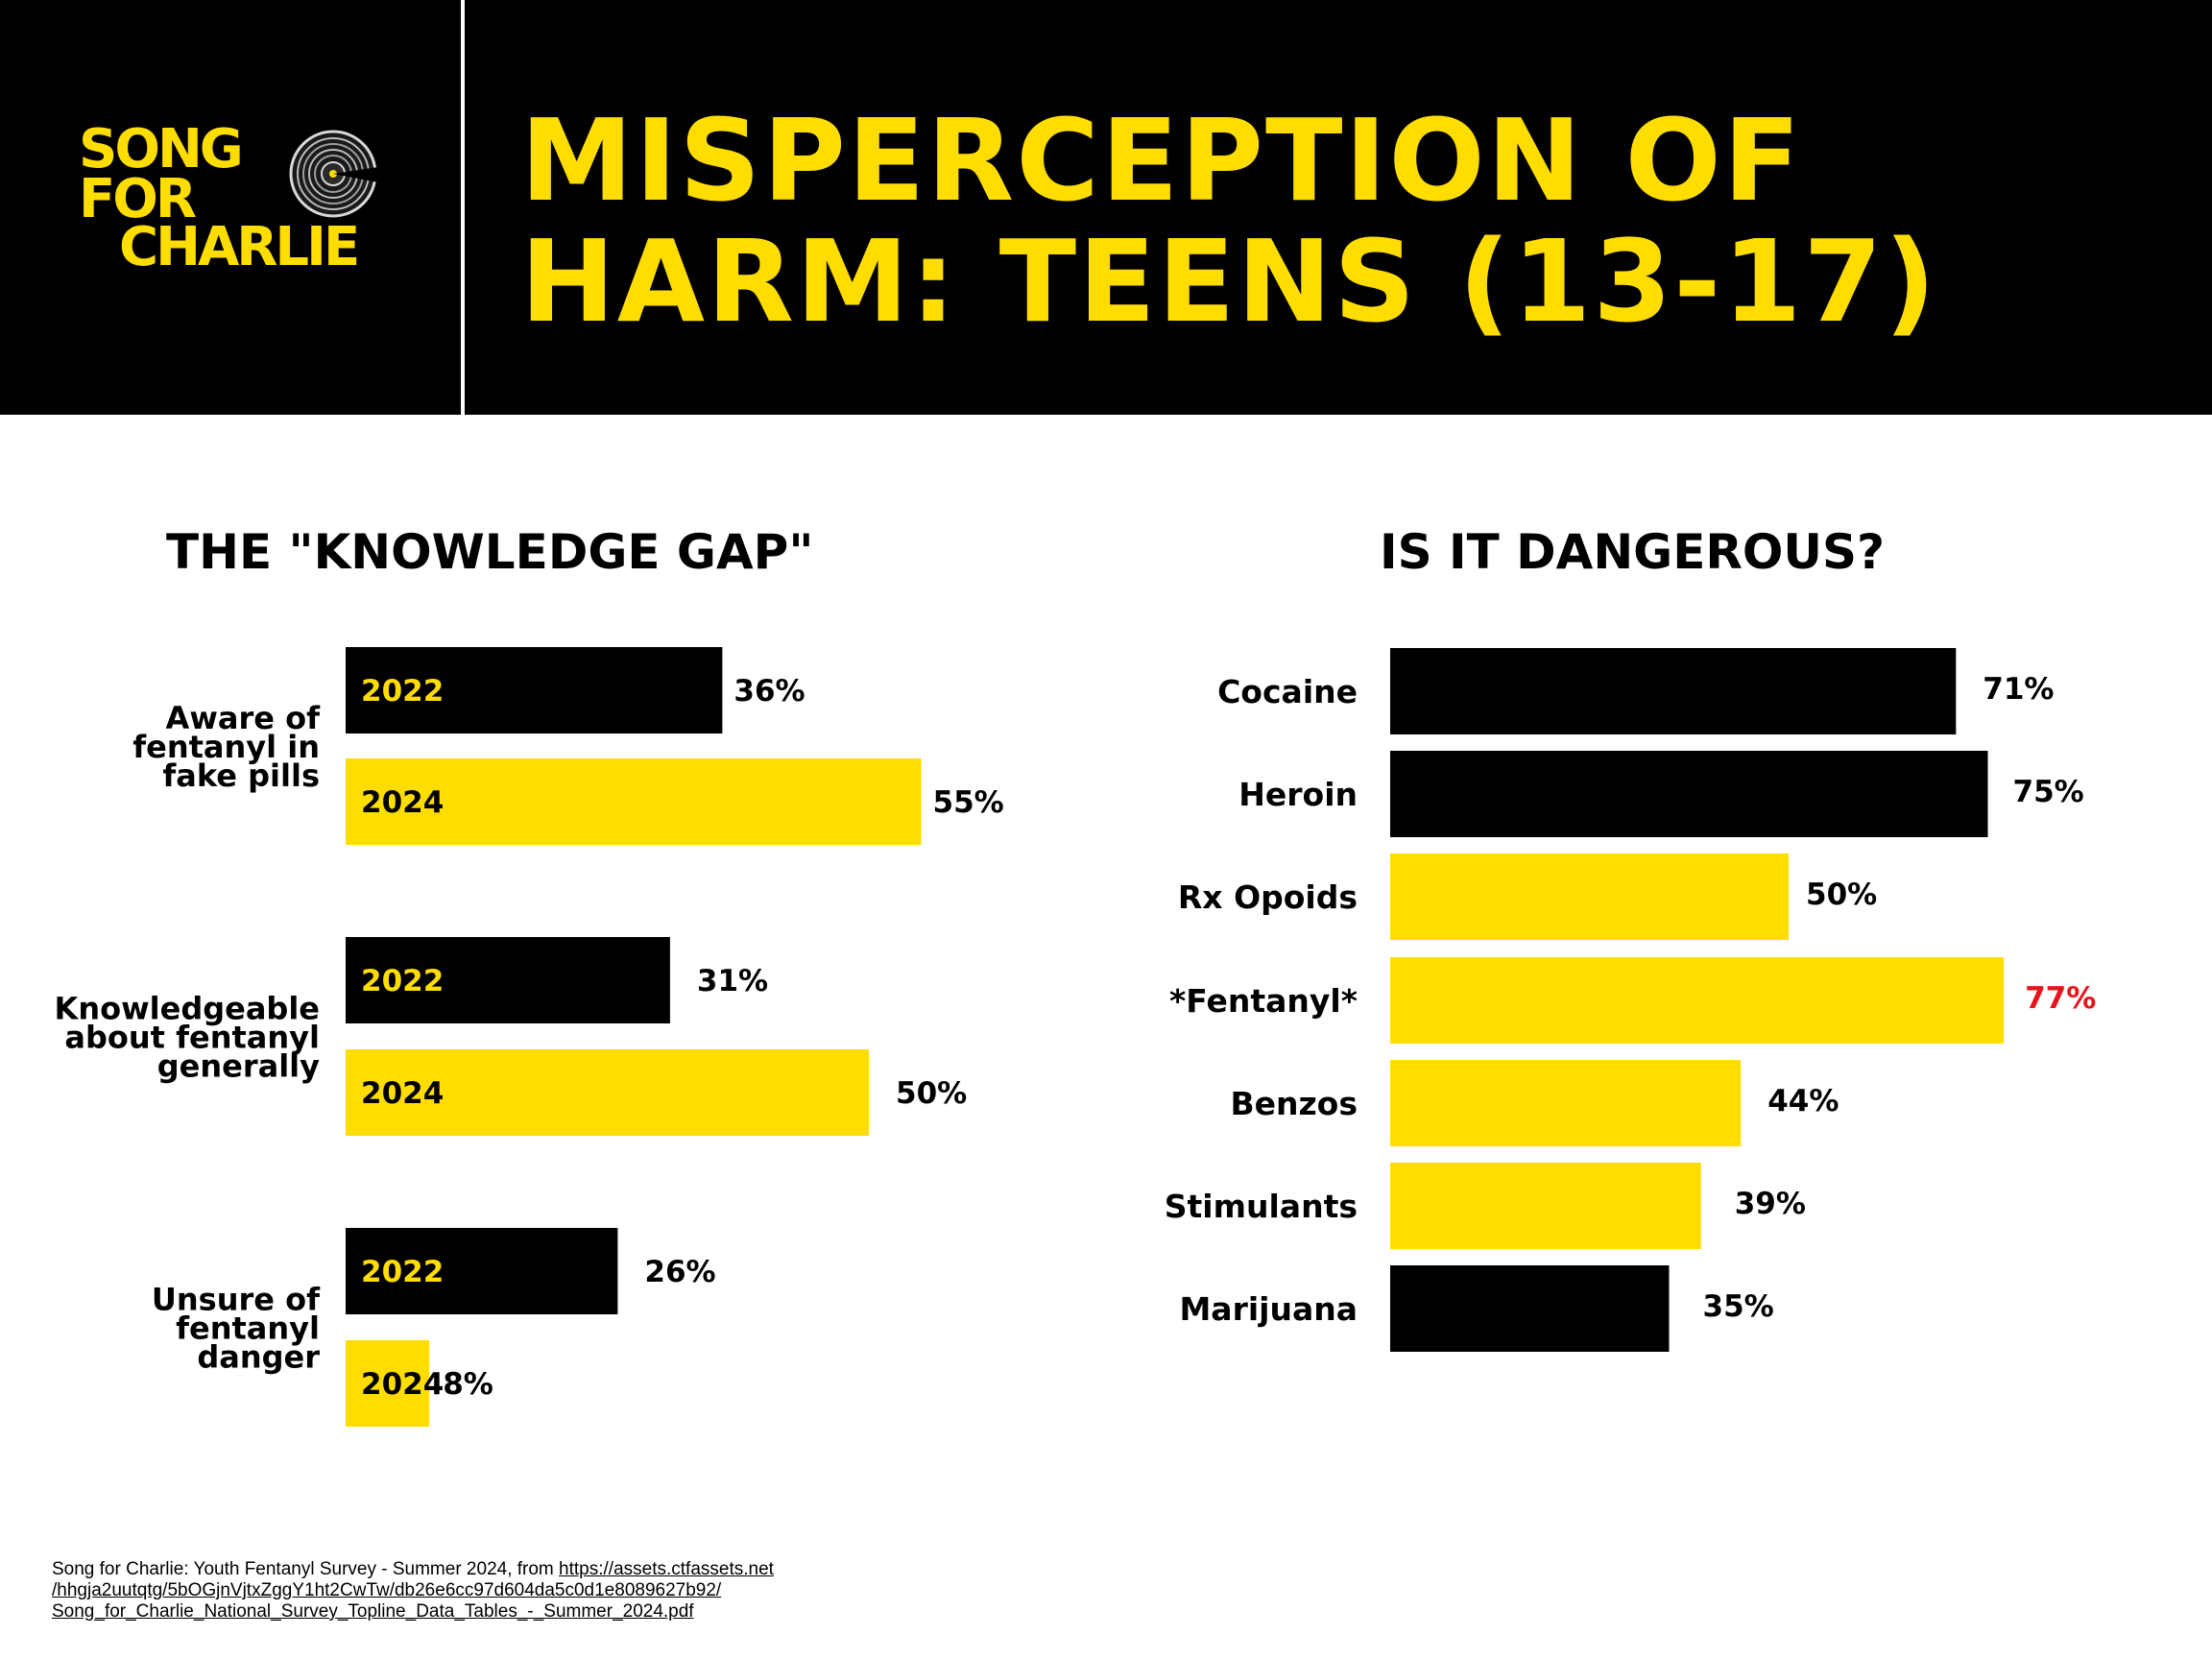 Image resolution: width=2212 pixels, height=1659 pixels. What do you see at coordinates (241, 775) in the screenshot?
I see `knowledge-category-label: fake pills` at bounding box center [241, 775].